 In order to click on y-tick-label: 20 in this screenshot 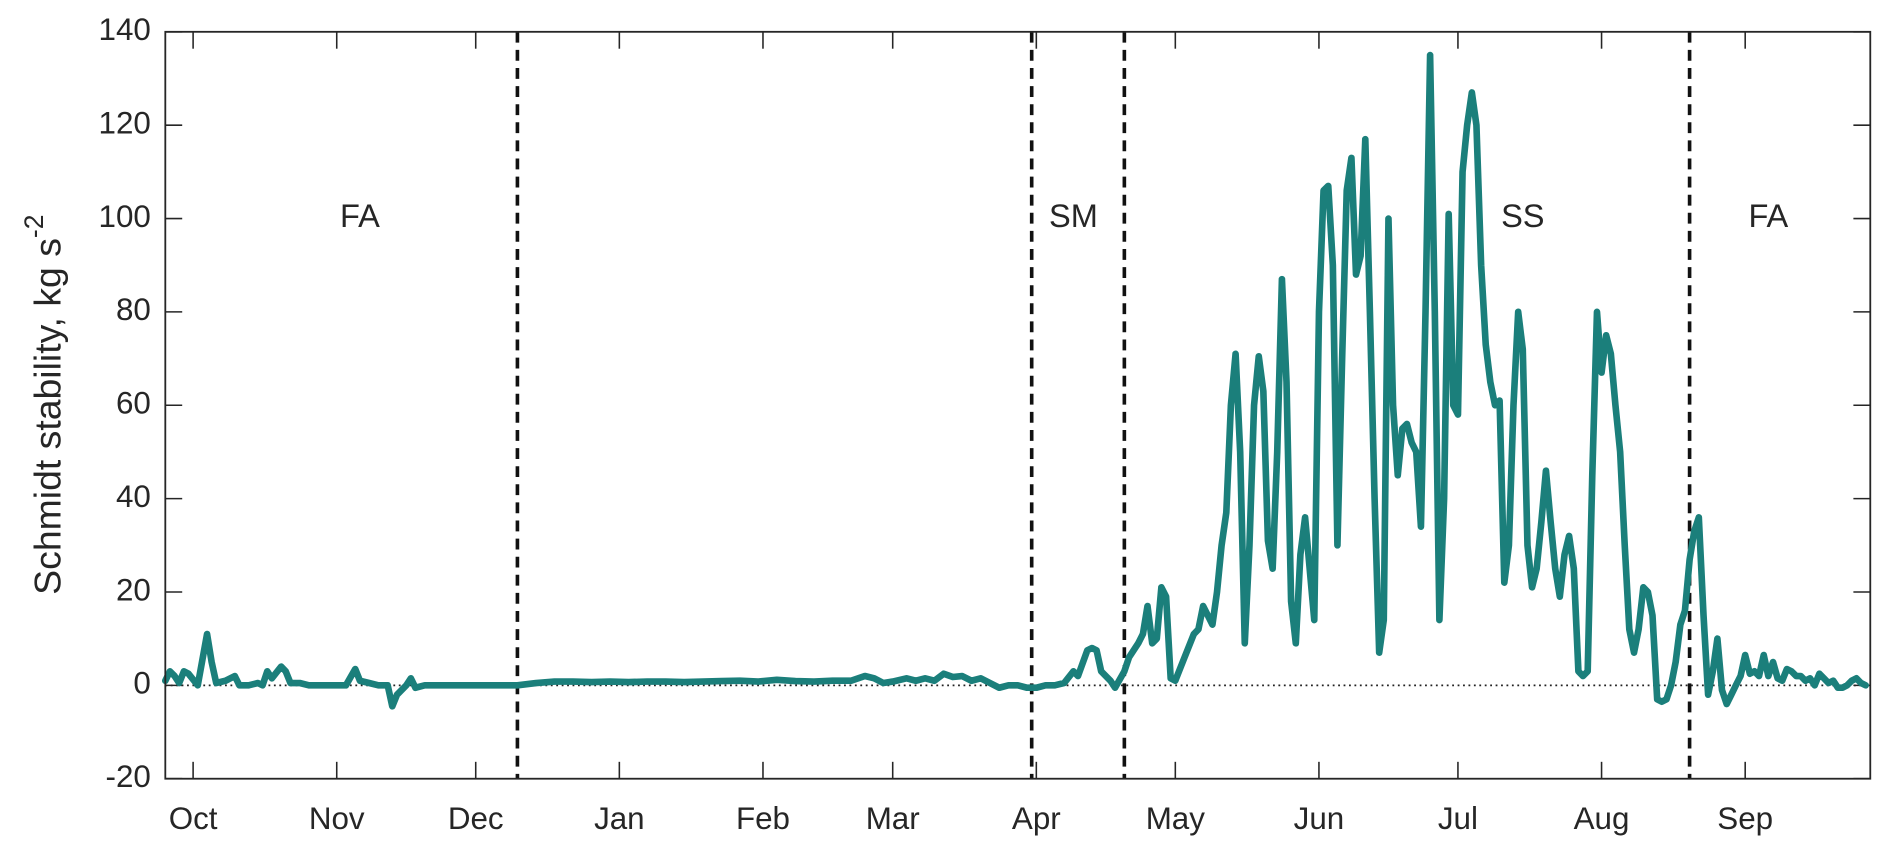, I will do `click(133, 589)`.